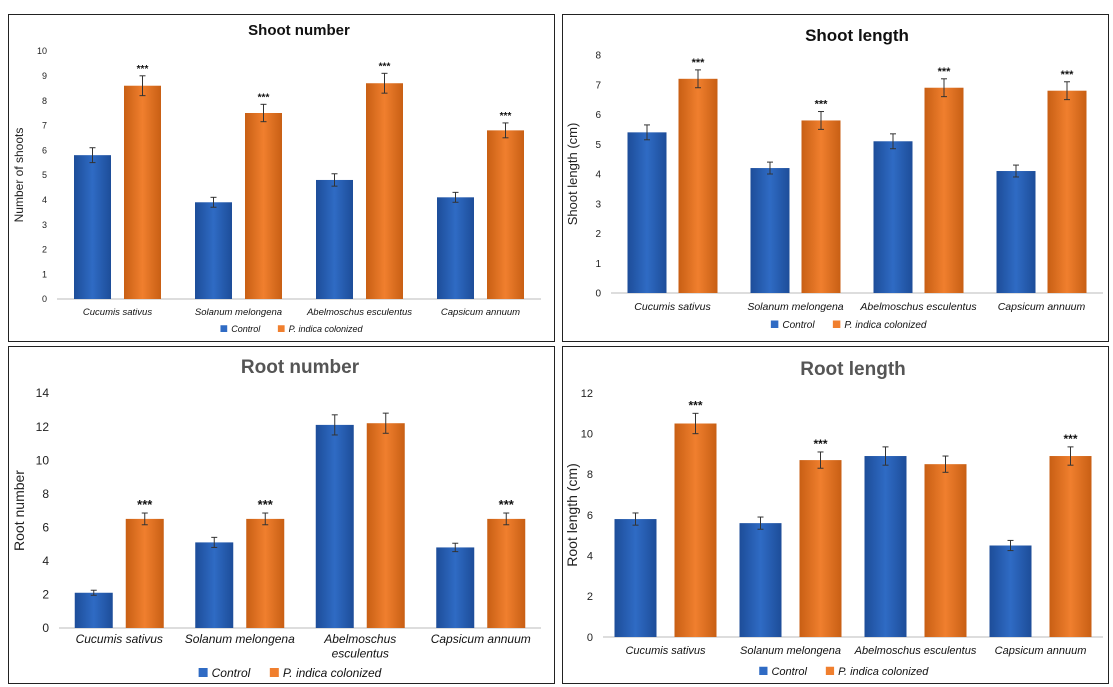 This screenshot has width=1113, height=687. What do you see at coordinates (770, 230) in the screenshot?
I see `bar-control-solanum-melongena` at bounding box center [770, 230].